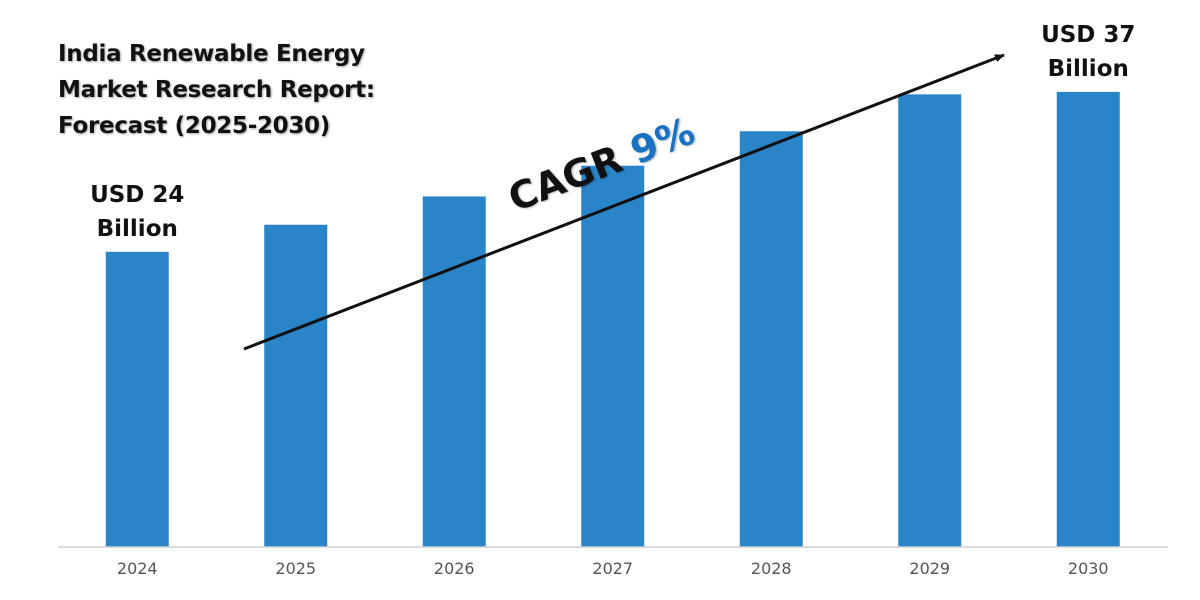 The height and width of the screenshot is (600, 1200). I want to click on data-label-2030: USD 37 Billion, so click(1088, 52).